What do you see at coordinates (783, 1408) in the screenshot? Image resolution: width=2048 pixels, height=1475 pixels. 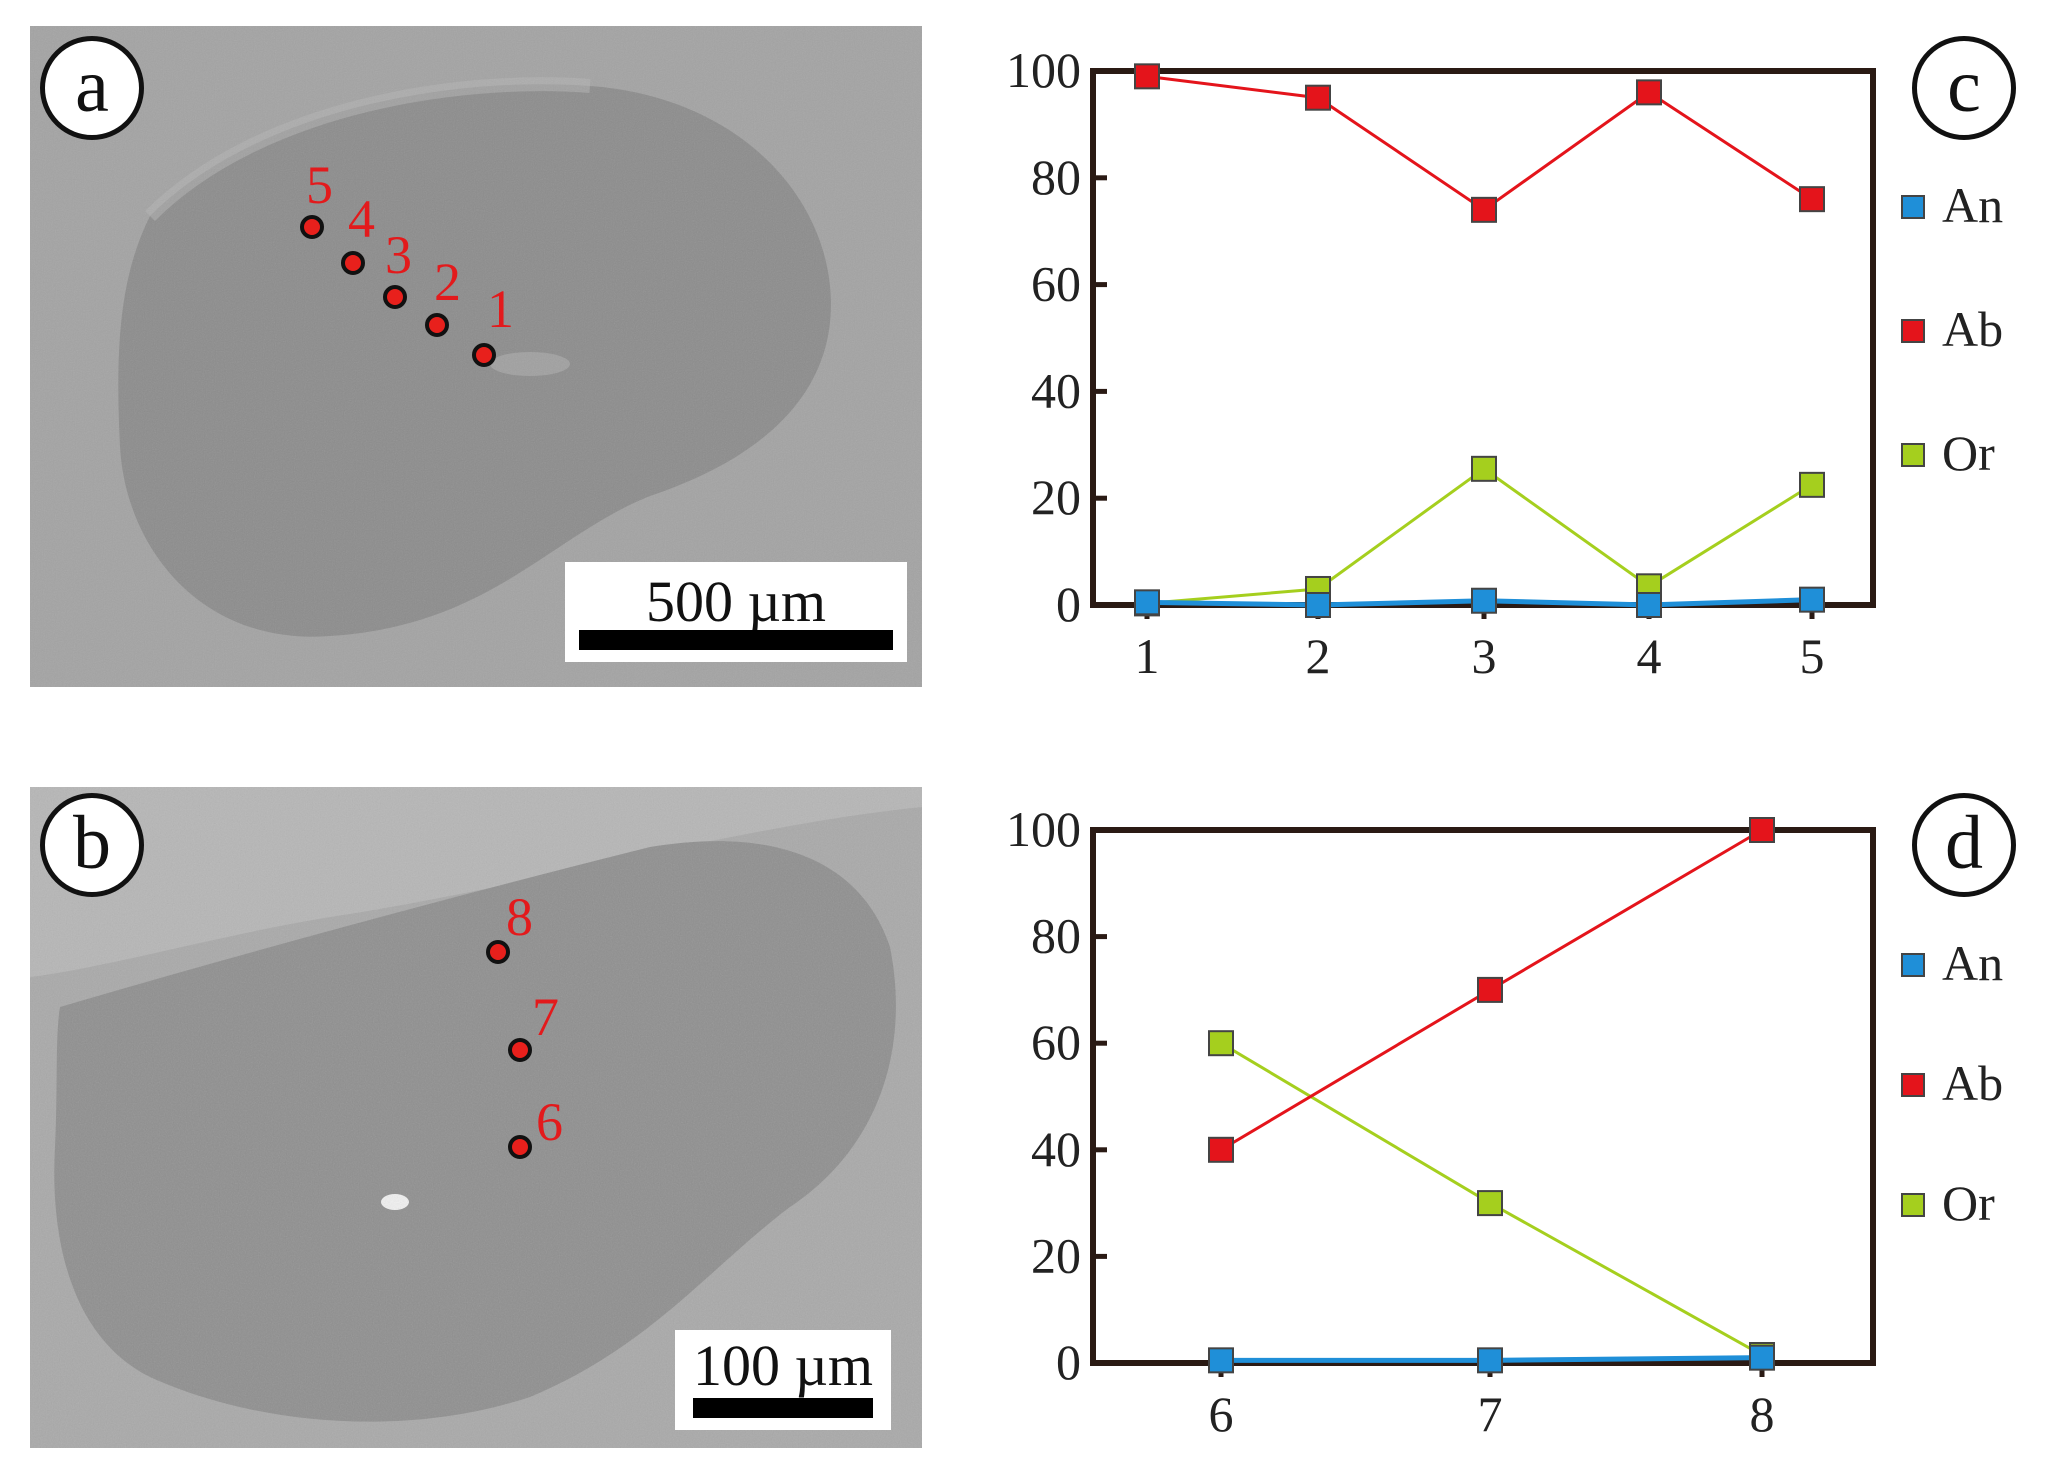 I see `scale-bar-line-b` at bounding box center [783, 1408].